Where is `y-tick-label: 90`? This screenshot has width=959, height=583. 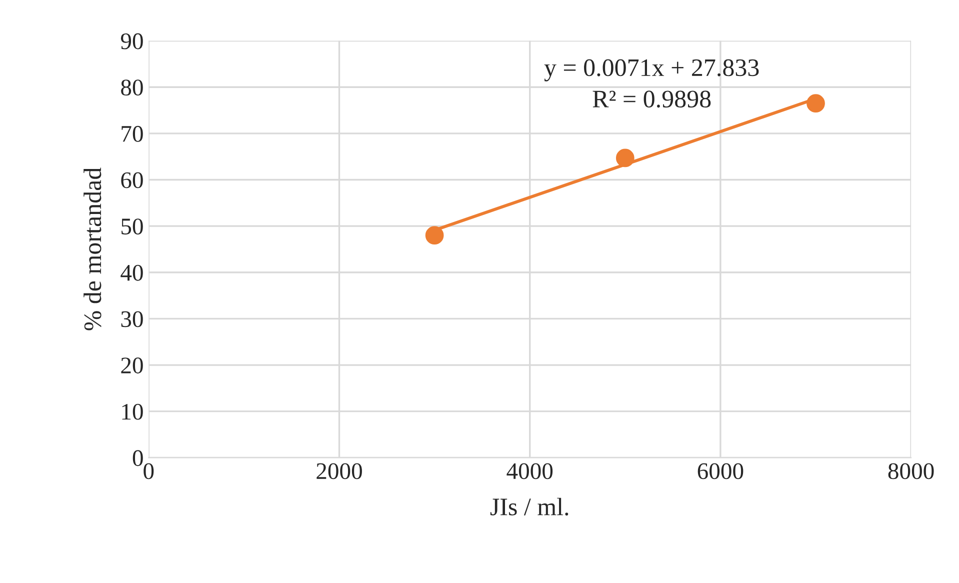
y-tick-label: 90 is located at coordinates (131, 41).